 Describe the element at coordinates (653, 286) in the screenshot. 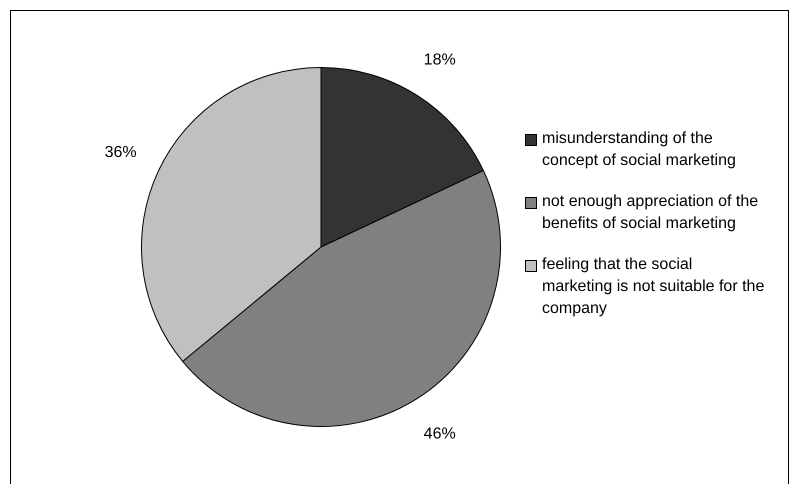

I see `legend-label: feeling that the social marketing is not suitable for the company` at that location.